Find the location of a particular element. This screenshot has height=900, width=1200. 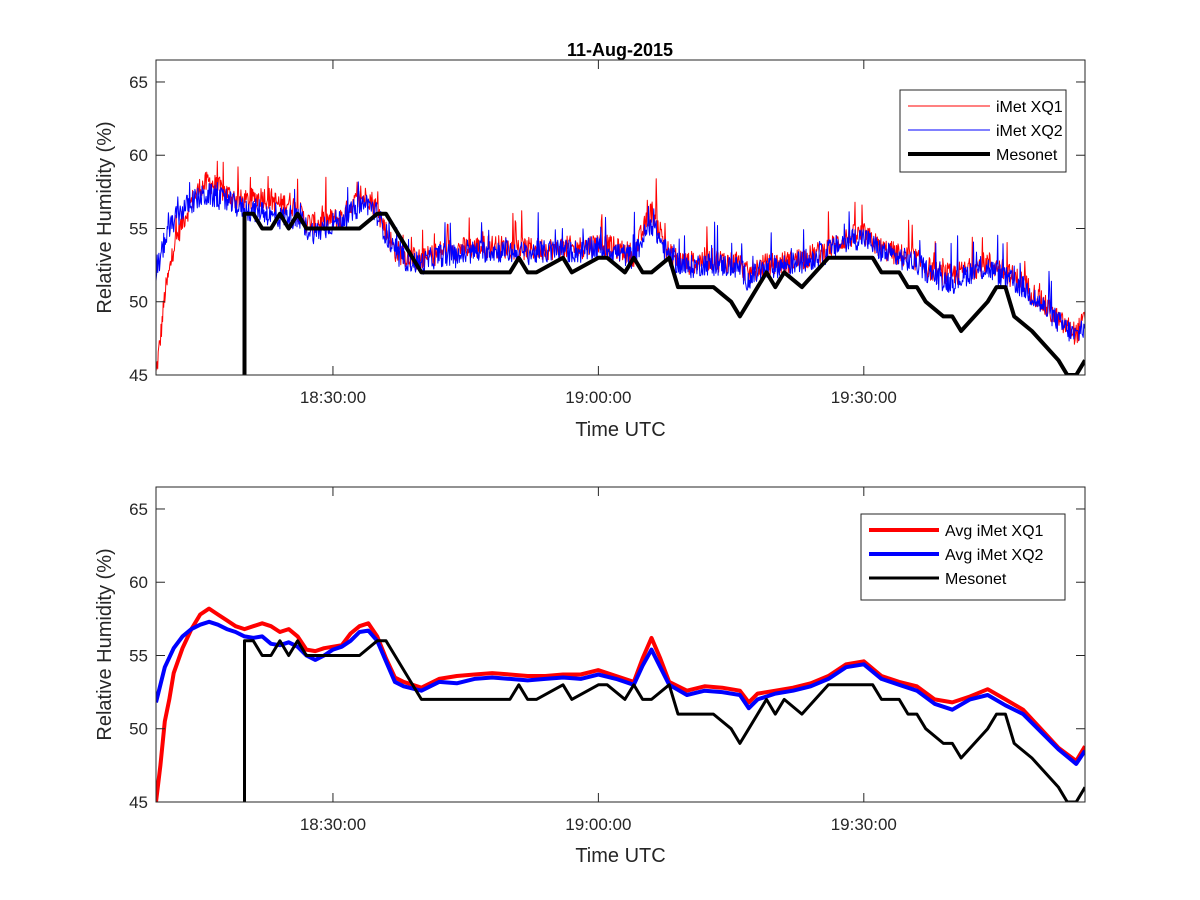

legend: iMet XQ1 iMet XQ2 Mesonet is located at coordinates (983, 131).